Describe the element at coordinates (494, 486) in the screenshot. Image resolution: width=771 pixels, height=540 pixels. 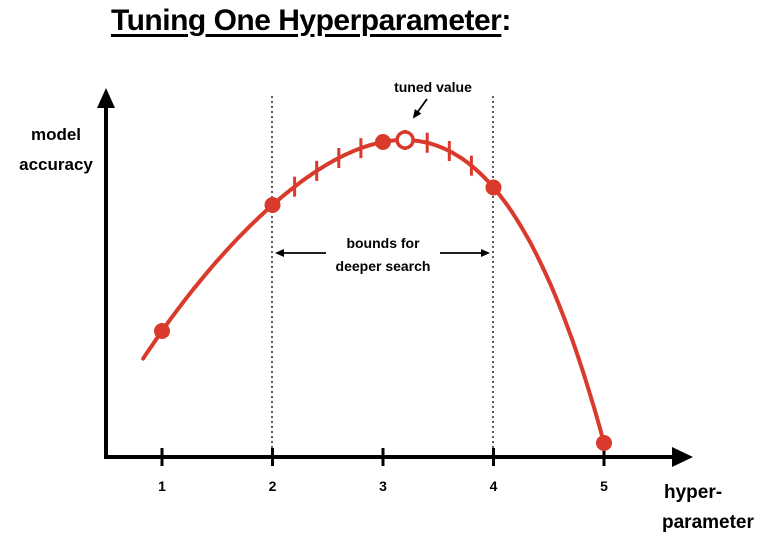
I see `x-tick-label: 4` at that location.